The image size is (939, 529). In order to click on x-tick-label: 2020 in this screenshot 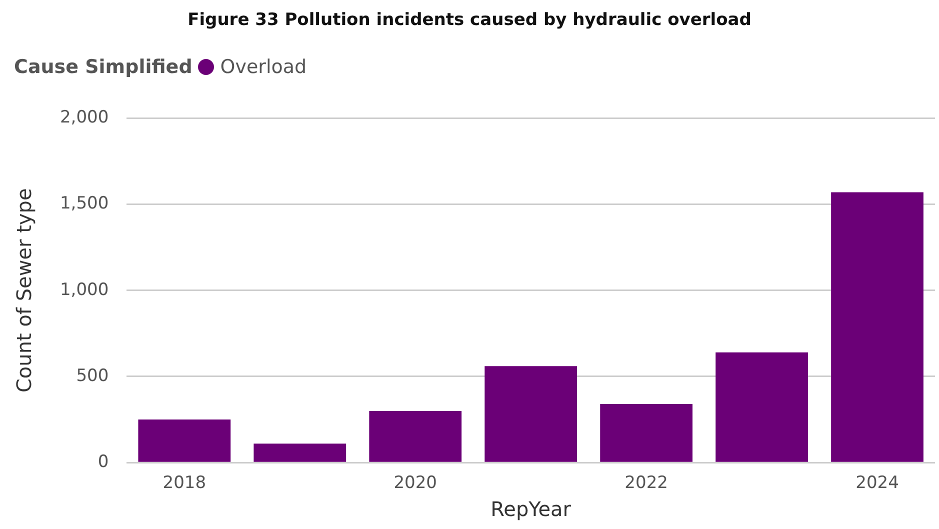, I will do `click(415, 483)`.